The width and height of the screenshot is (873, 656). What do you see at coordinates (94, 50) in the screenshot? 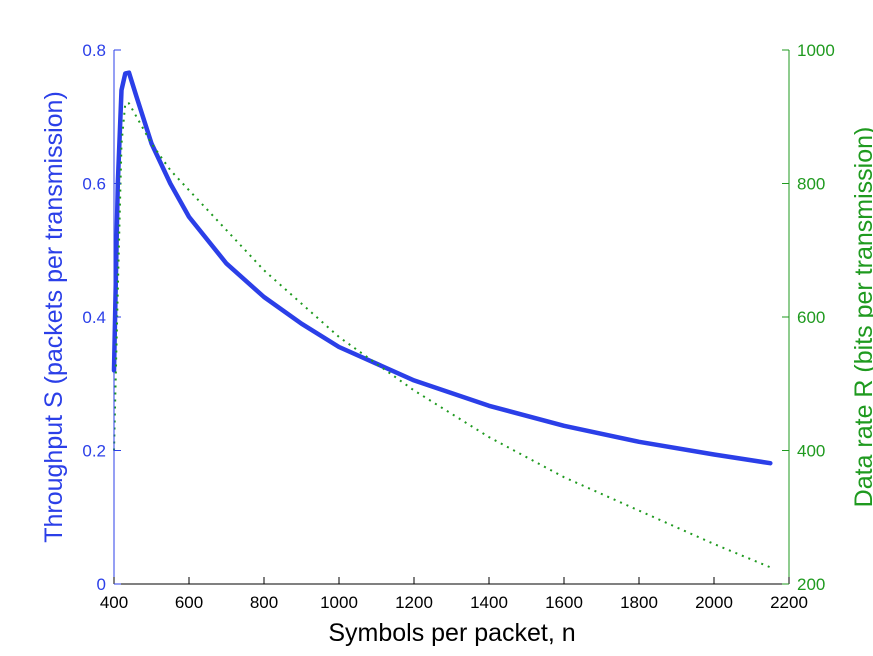
I see `left-y-tick-label: 0.8` at bounding box center [94, 50].